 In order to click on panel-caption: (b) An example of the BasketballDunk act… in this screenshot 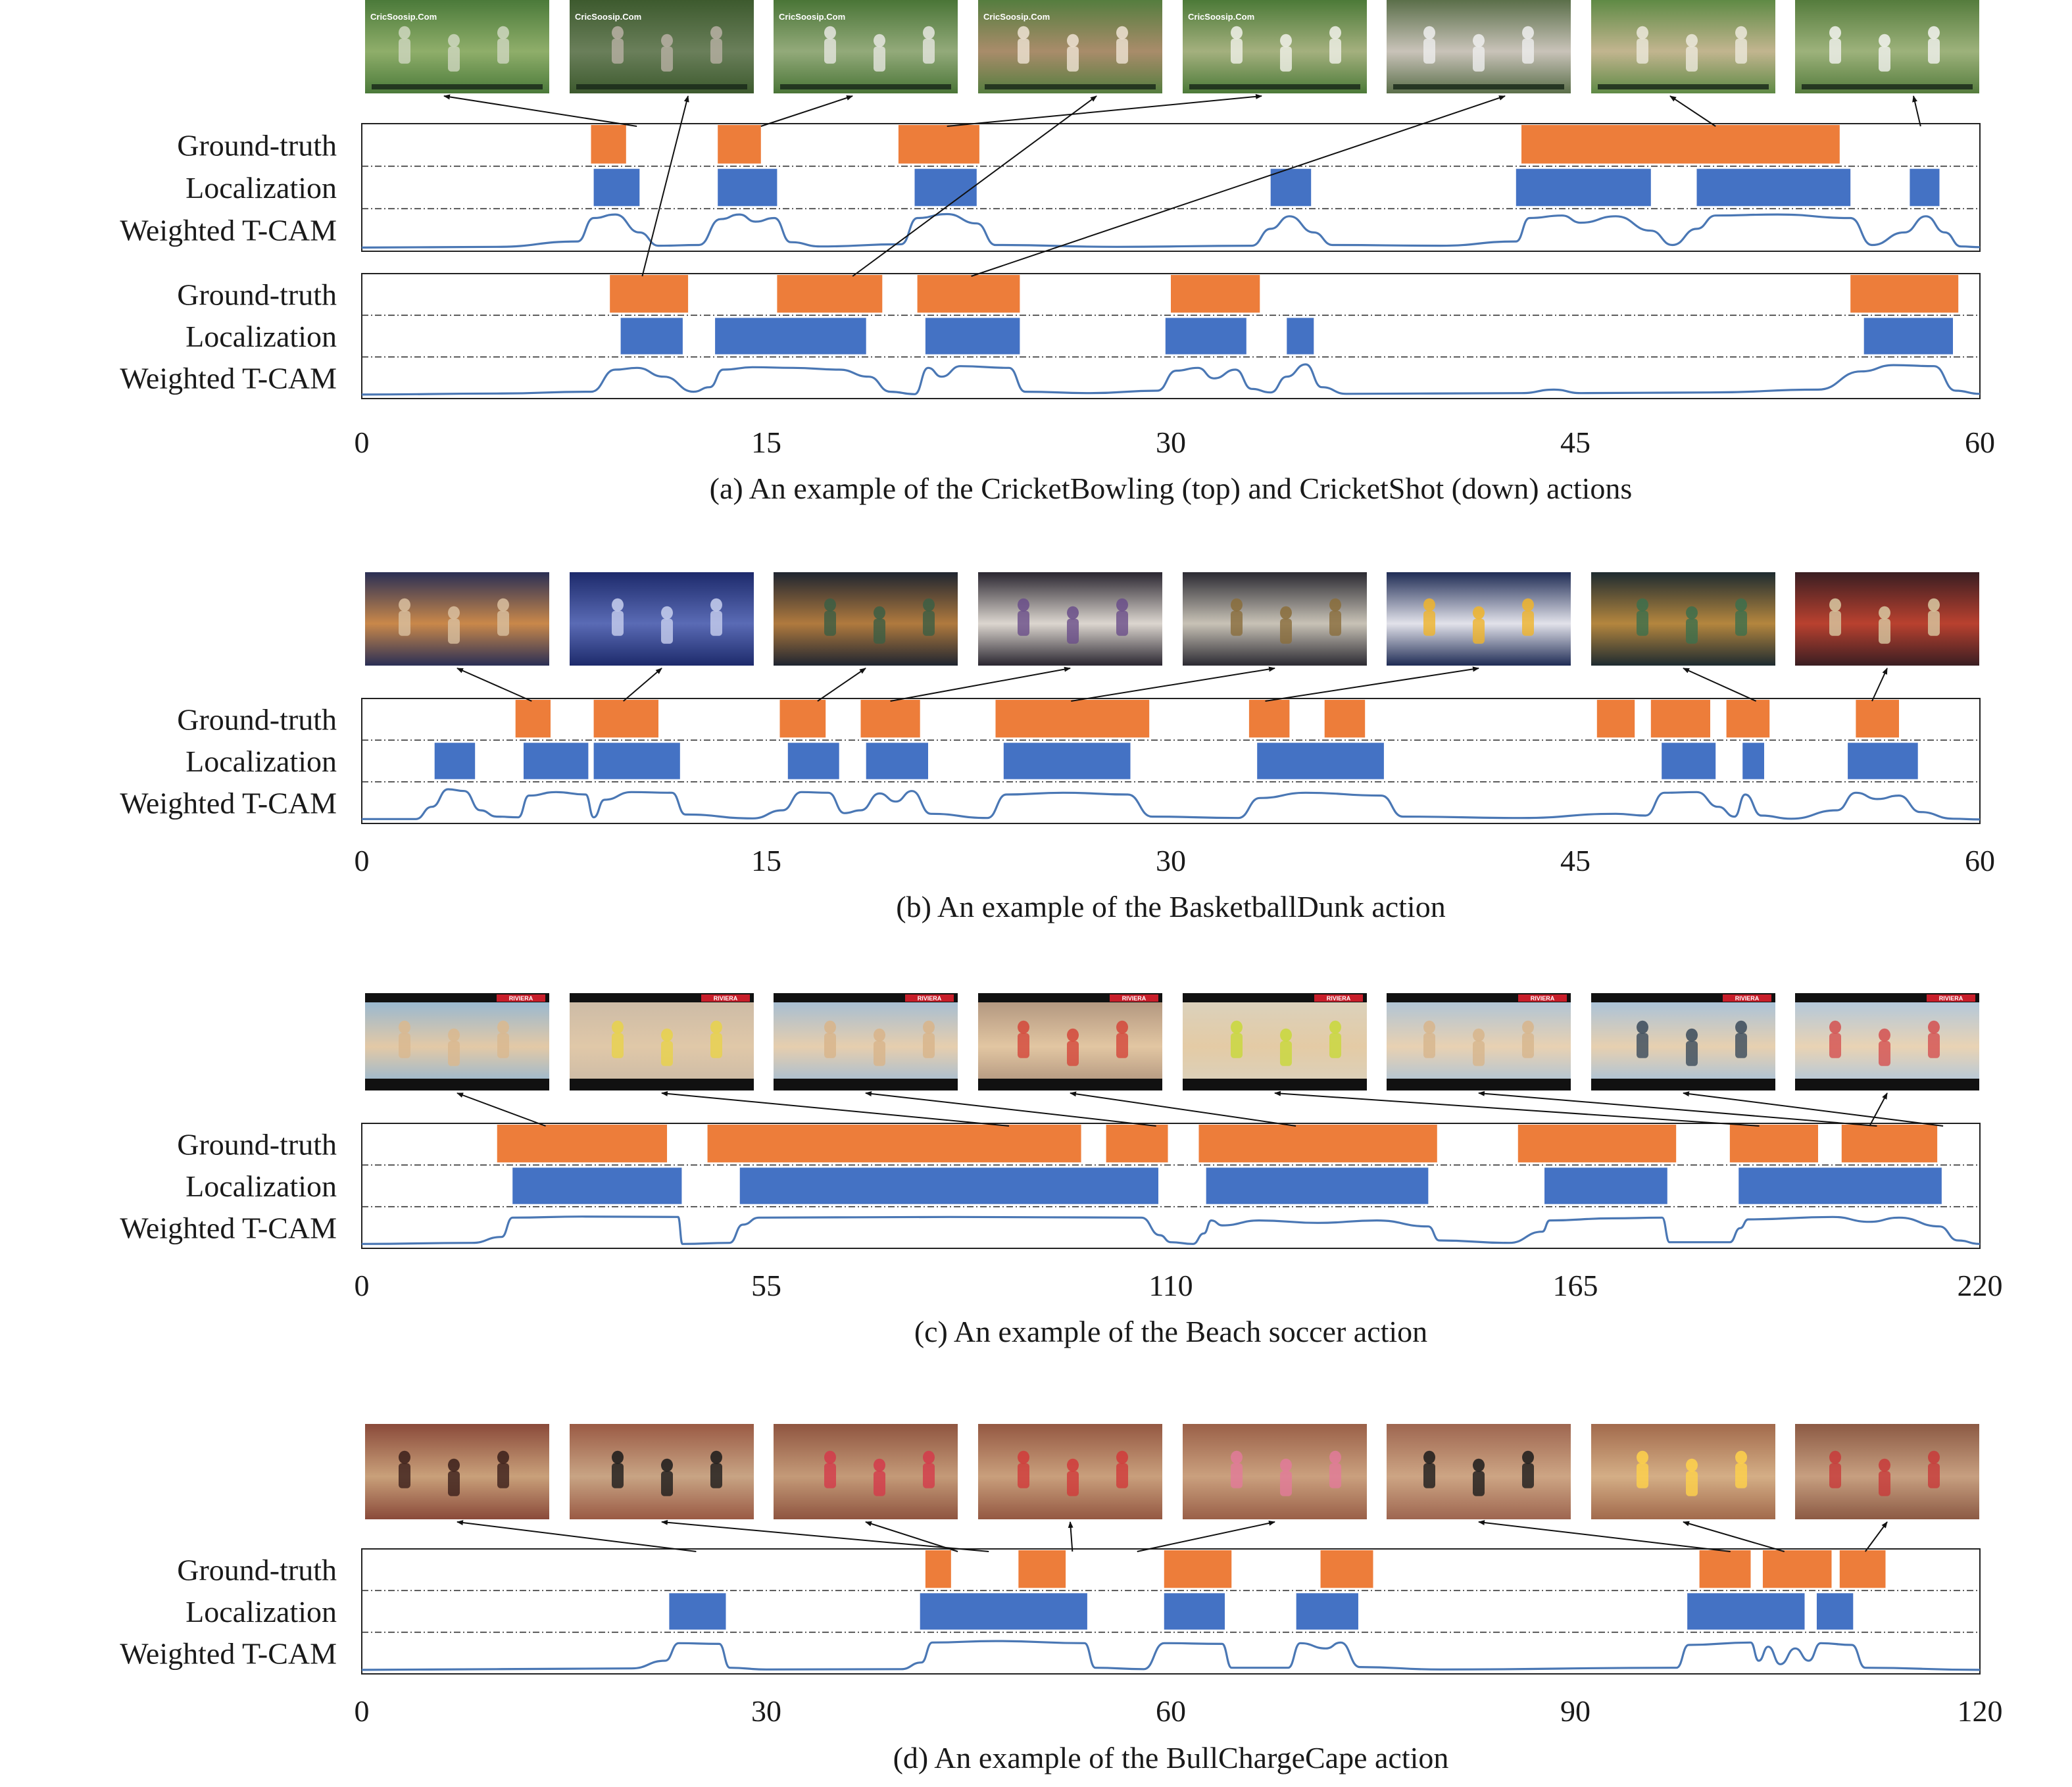, I will do `click(1170, 907)`.